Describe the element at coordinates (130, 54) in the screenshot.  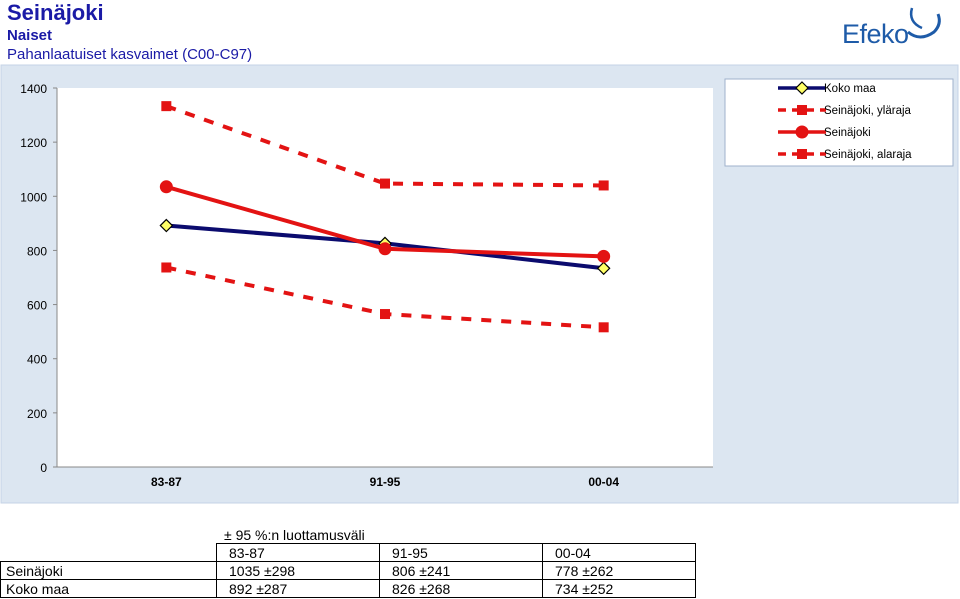
I see `page-description: Pahanlaatuiset kasvaimet (C00-C97)` at that location.